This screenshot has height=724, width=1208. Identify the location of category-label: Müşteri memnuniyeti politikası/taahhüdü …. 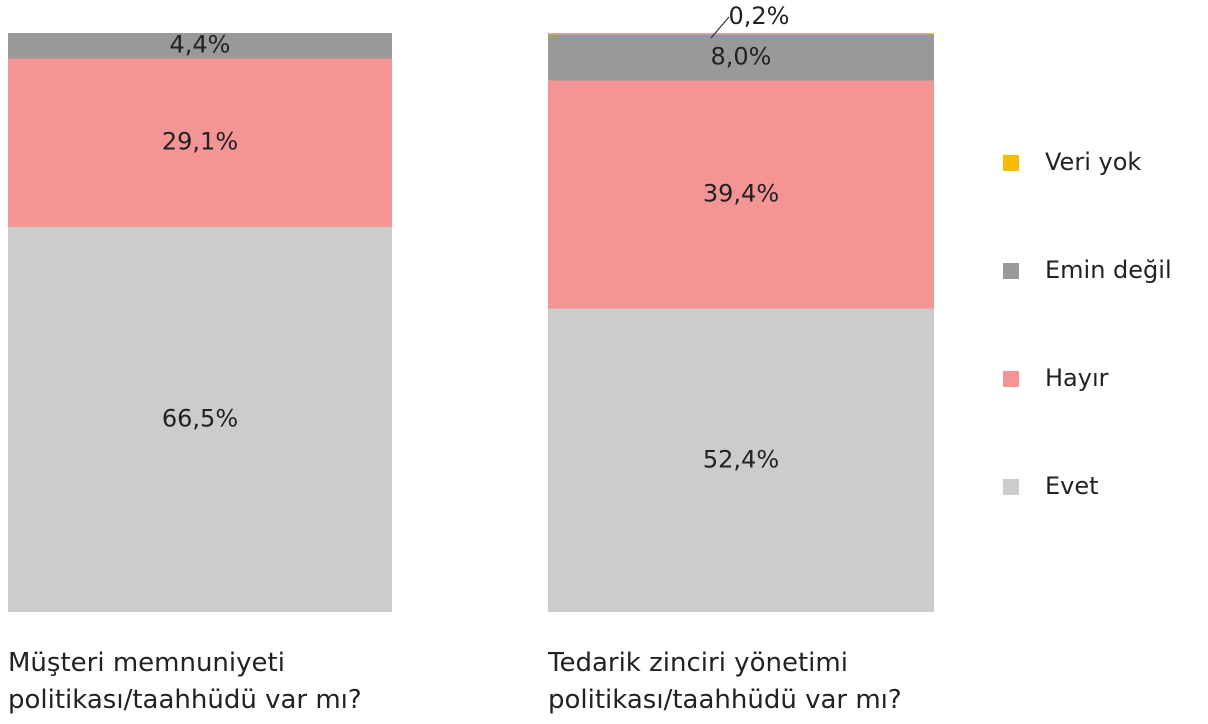
(185, 681).